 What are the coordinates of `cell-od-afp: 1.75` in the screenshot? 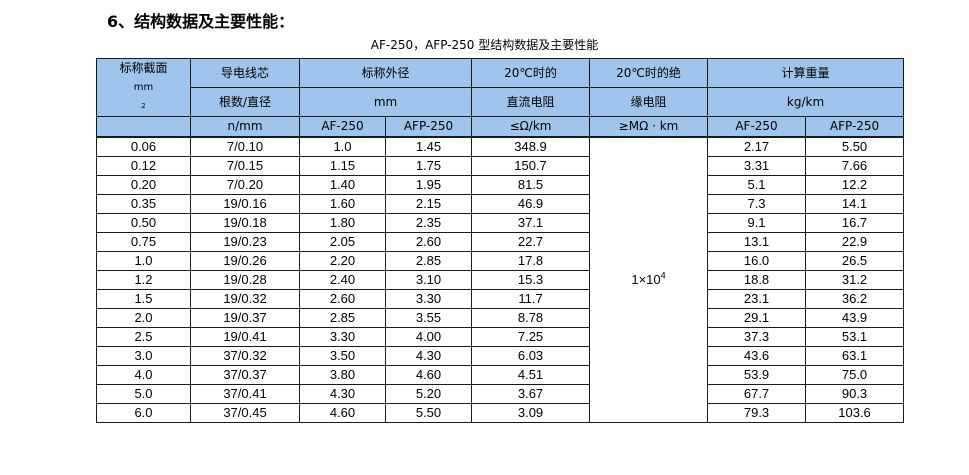 It's located at (428, 166).